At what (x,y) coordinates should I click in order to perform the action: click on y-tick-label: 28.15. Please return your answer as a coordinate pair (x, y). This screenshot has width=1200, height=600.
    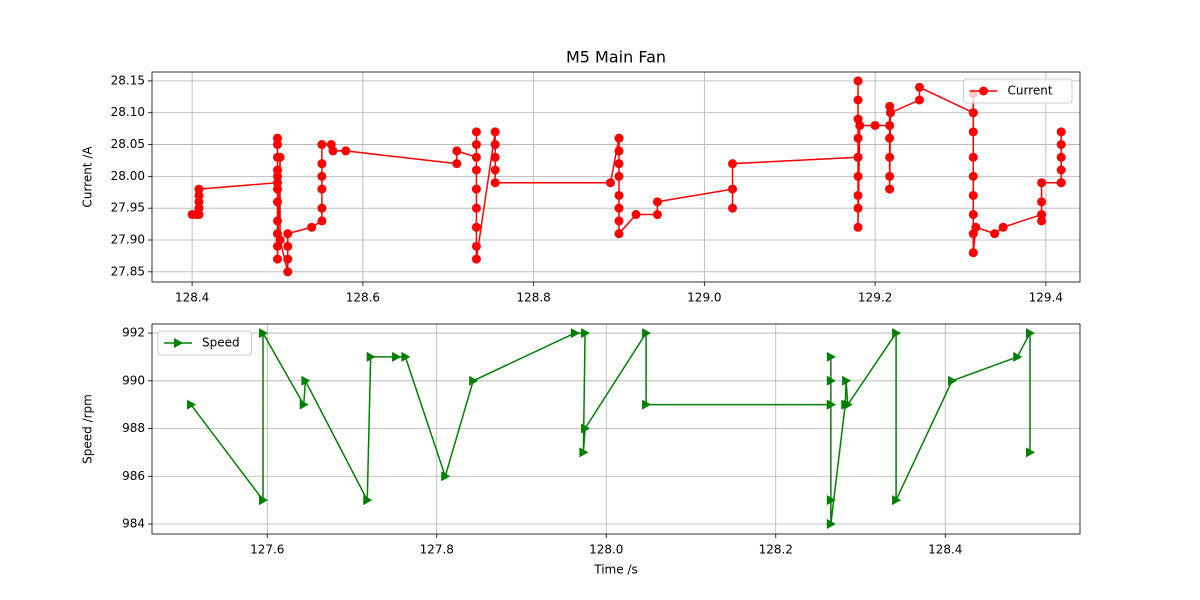
    Looking at the image, I should click on (128, 80).